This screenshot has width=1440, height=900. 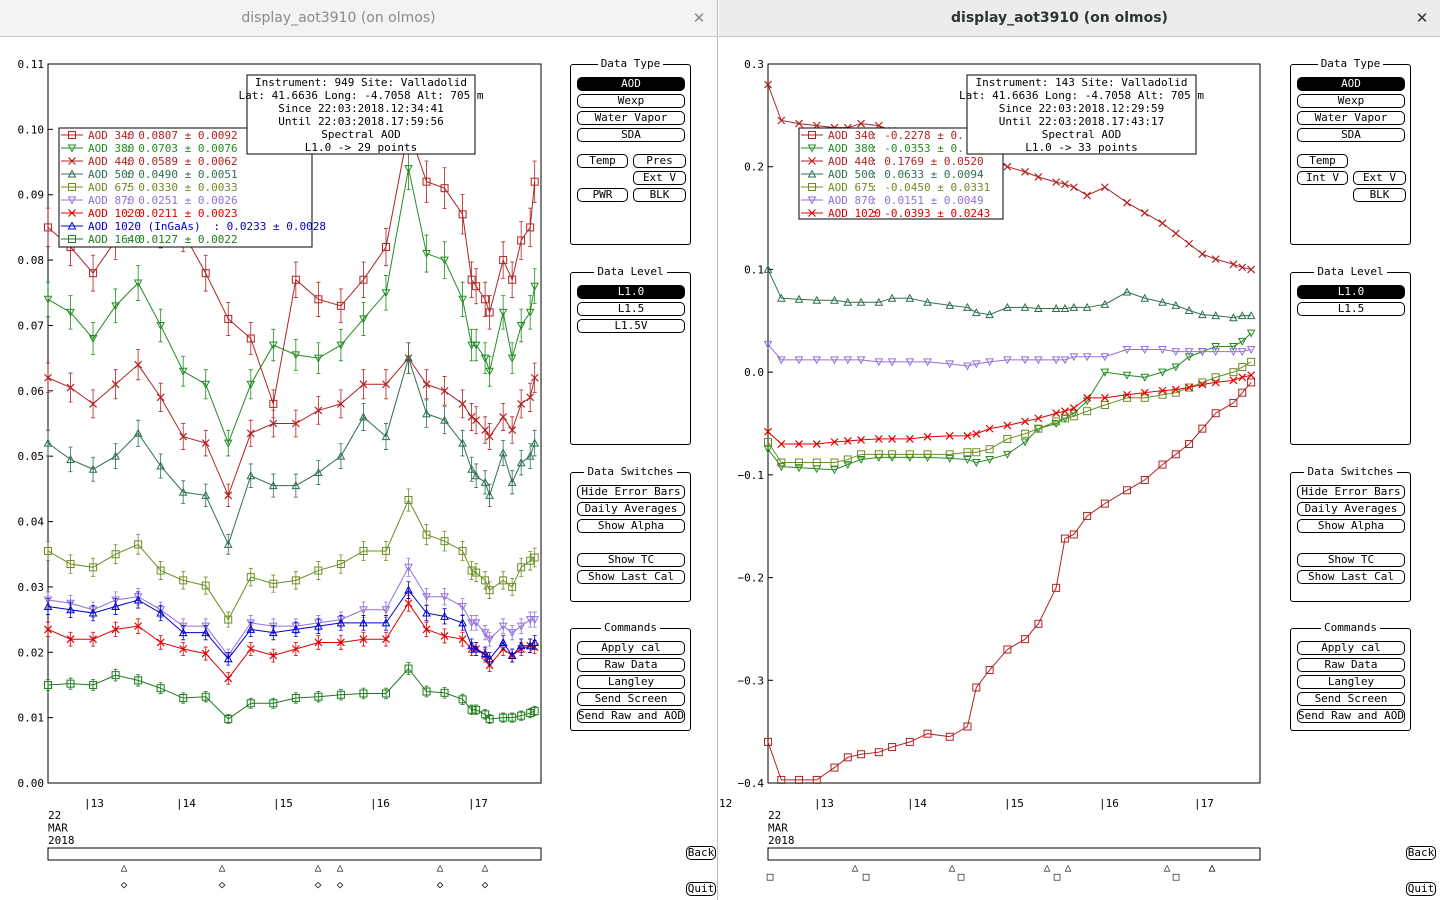 I want to click on pwr-button: PWR, so click(x=602, y=195).